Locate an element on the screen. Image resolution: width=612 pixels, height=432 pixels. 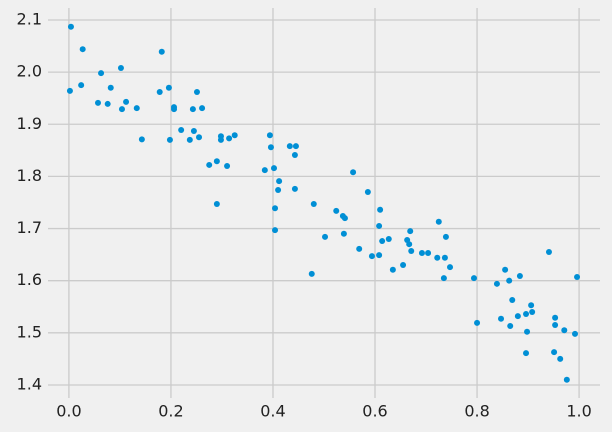
y-tick-label: 1.7 is located at coordinates (29, 227).